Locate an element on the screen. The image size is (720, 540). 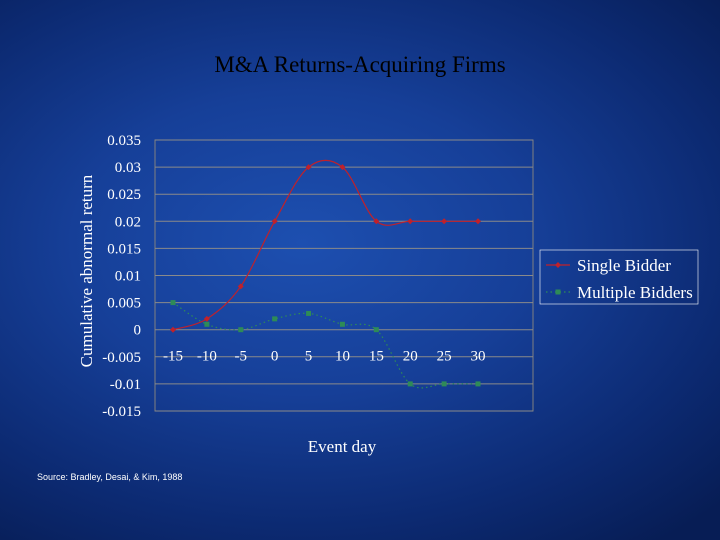
x-tick-label: 20 is located at coordinates (410, 357).